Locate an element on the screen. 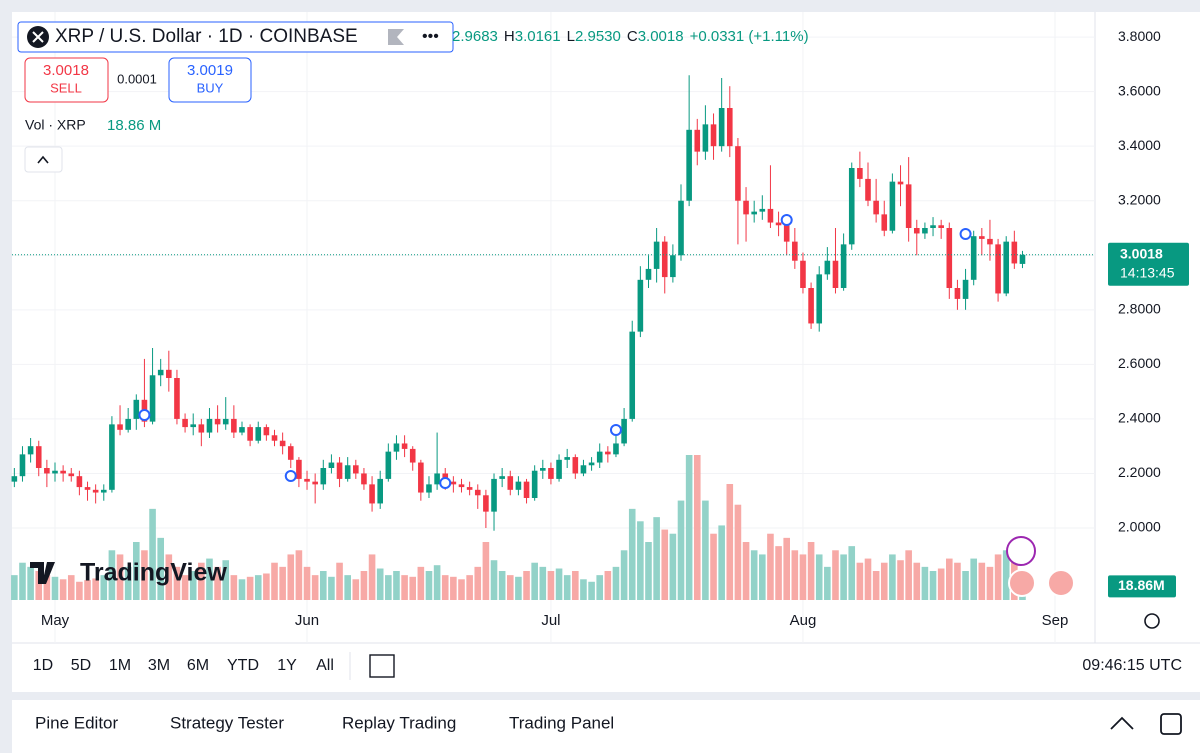 This screenshot has height=753, width=1200. panel-tab: Strategy Tester is located at coordinates (227, 722).